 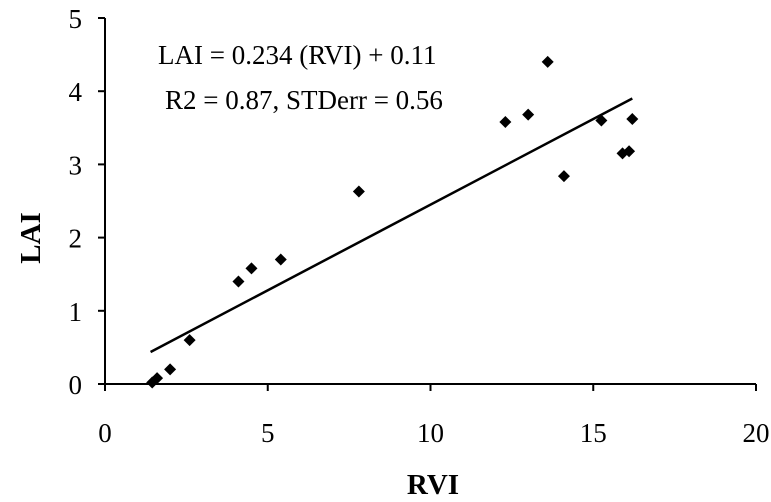 I want to click on y-tick-label: 0, so click(x=76, y=385).